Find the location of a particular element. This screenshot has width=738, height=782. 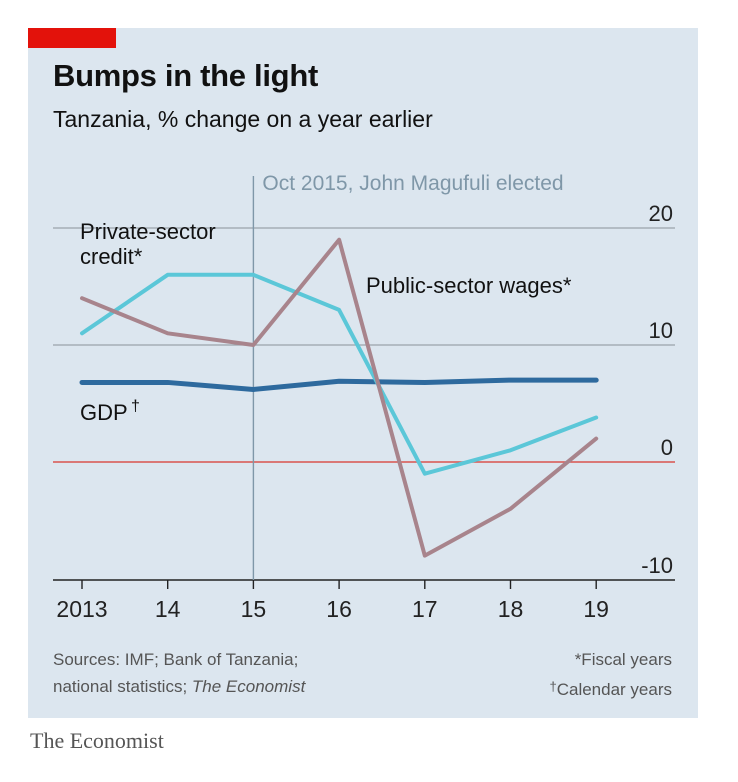

source-line-1: Sources: IMF; Bank of Tanzania; is located at coordinates (176, 659).